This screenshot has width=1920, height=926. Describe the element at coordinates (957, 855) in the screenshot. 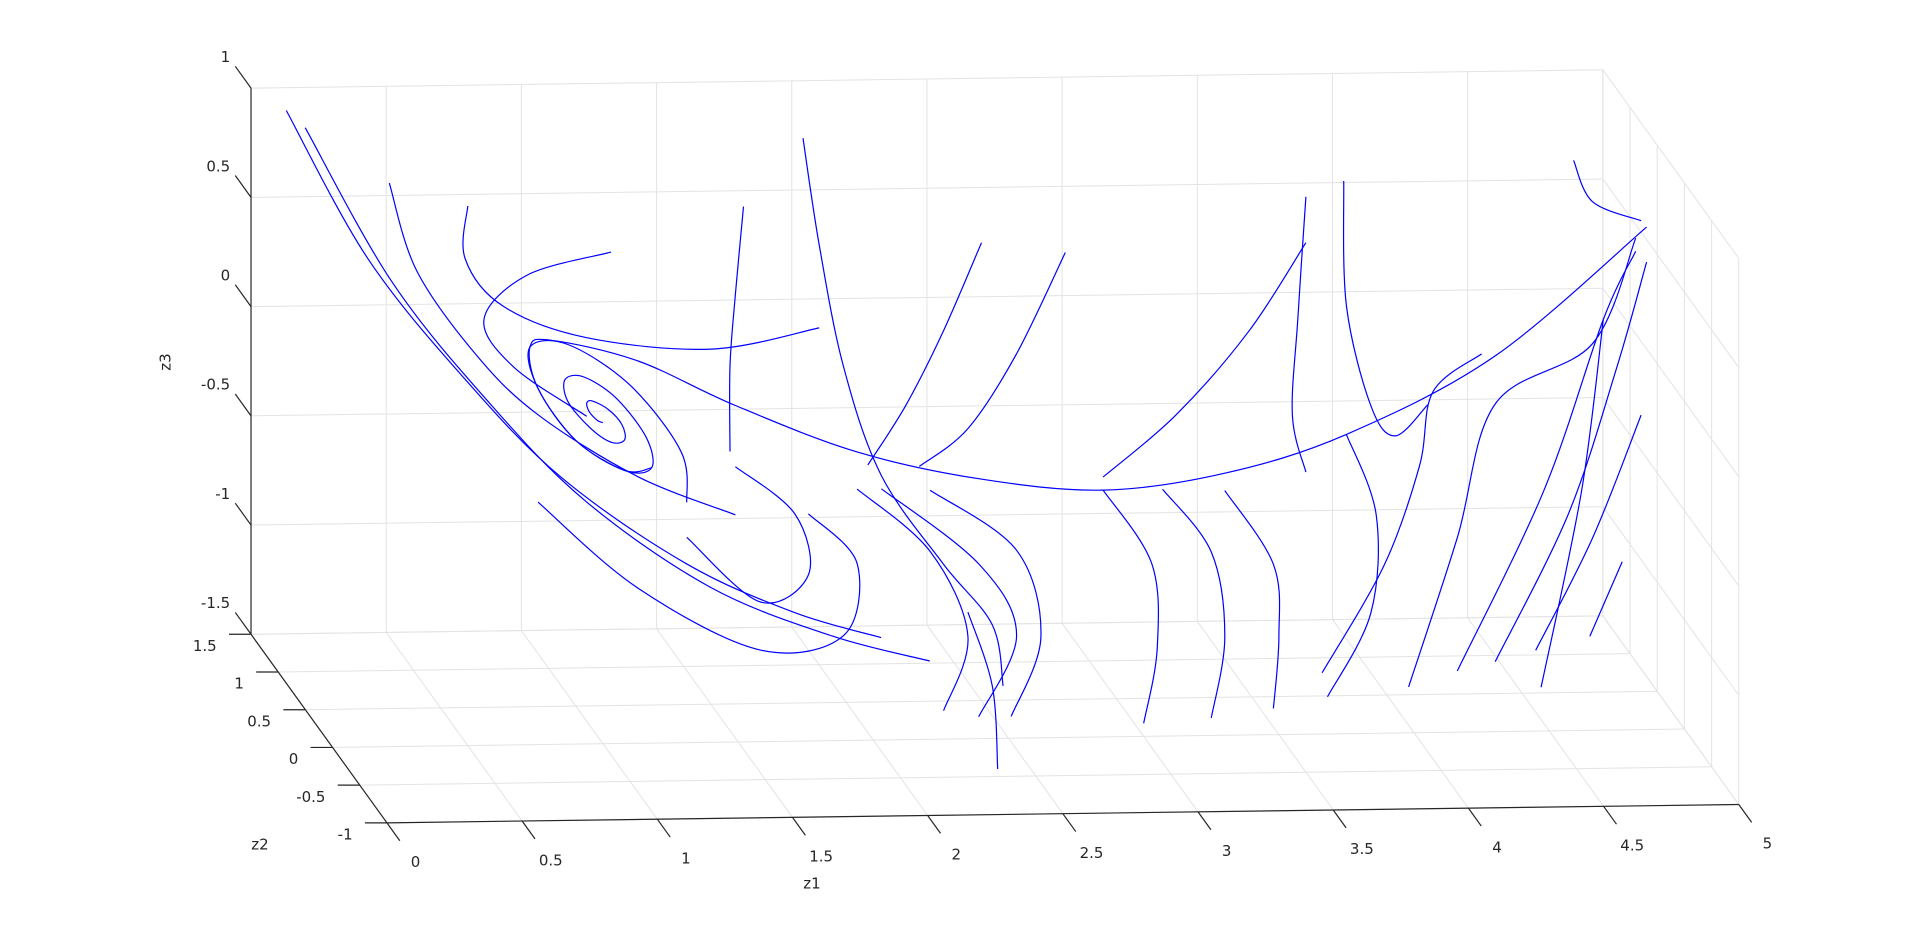

I see `x-tick-label: 2` at that location.